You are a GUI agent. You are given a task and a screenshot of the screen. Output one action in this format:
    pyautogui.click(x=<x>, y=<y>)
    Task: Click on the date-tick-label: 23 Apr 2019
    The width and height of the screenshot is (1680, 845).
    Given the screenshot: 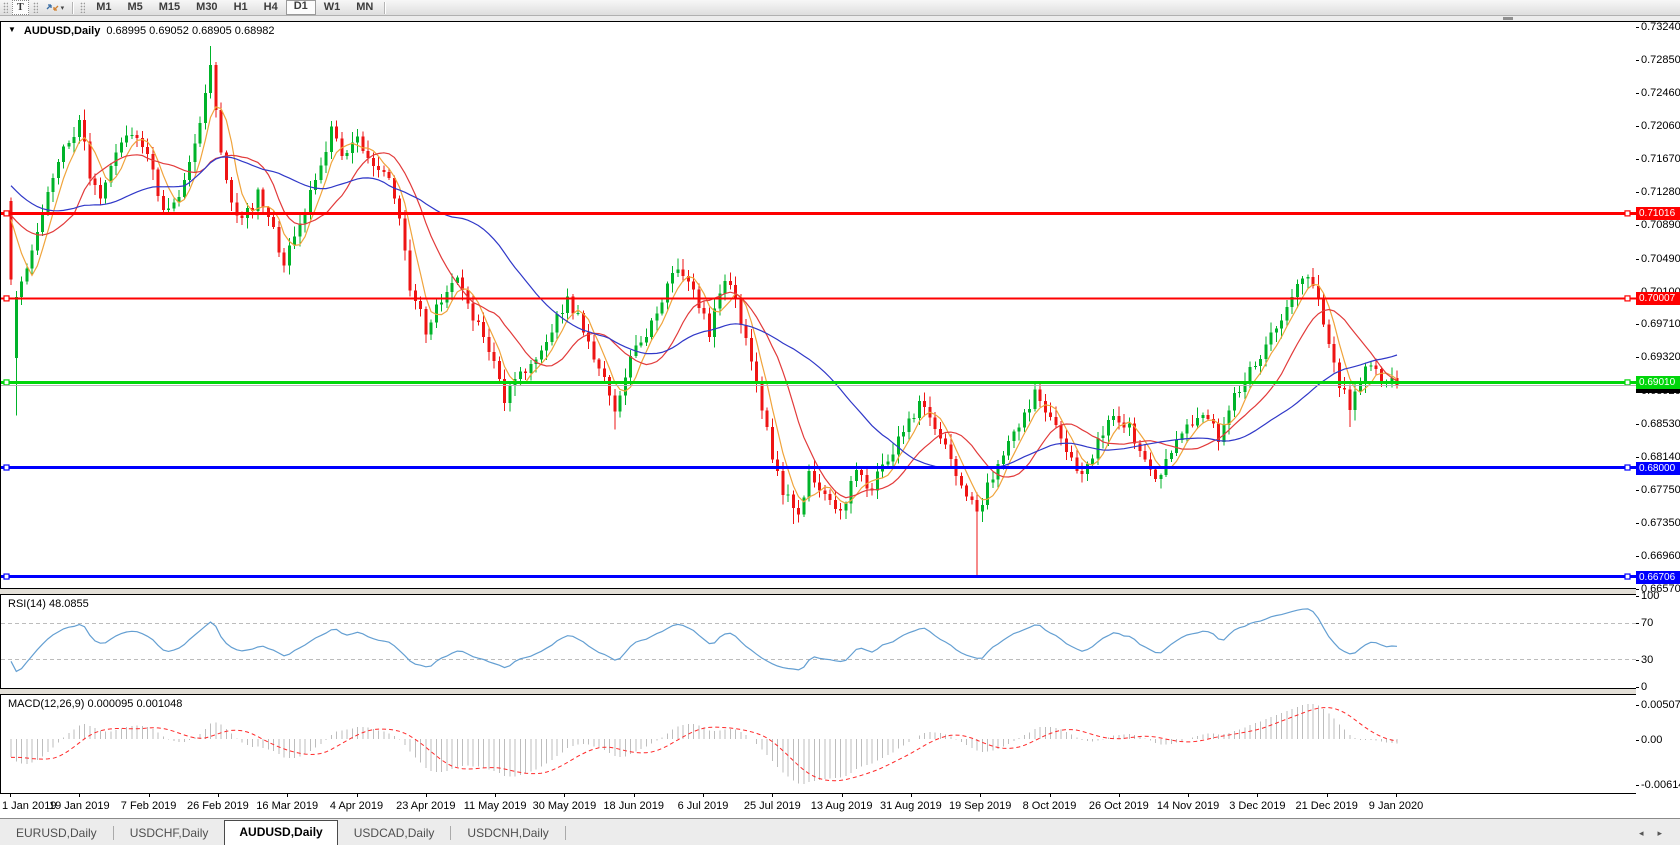 What is the action you would take?
    pyautogui.click(x=426, y=806)
    